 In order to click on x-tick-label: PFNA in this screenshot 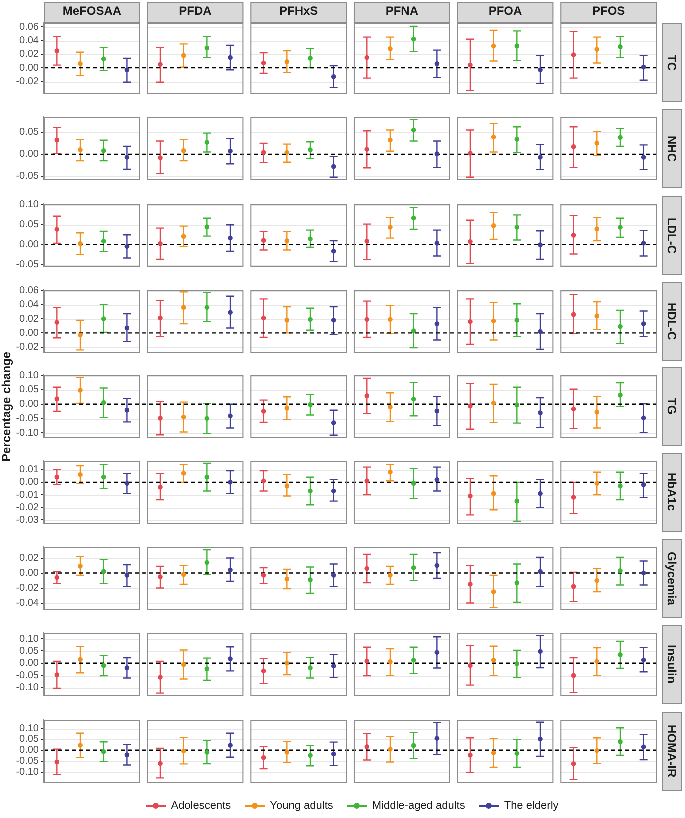, I will do `click(402, 11)`.